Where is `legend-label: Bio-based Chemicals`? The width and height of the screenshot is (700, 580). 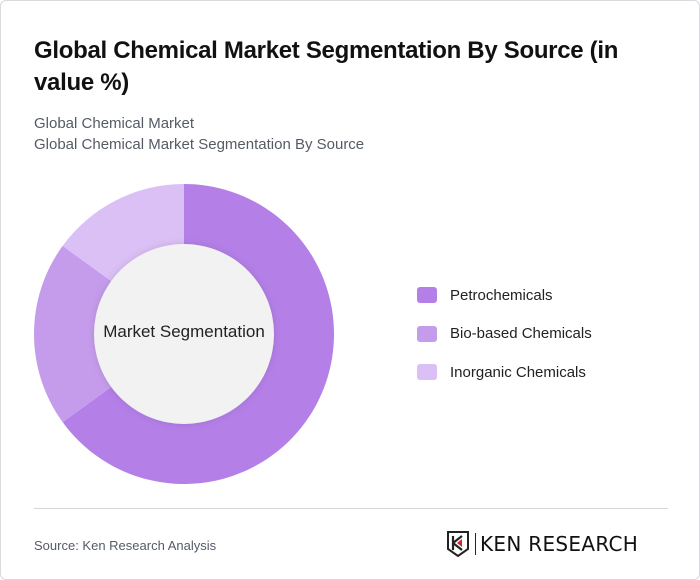
legend-label: Bio-based Chemicals is located at coordinates (521, 333).